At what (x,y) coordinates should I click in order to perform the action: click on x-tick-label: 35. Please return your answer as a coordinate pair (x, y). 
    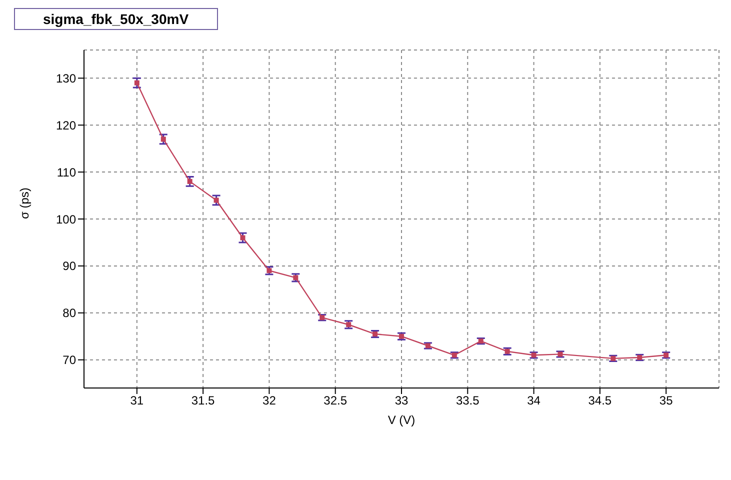
    Looking at the image, I should click on (666, 401).